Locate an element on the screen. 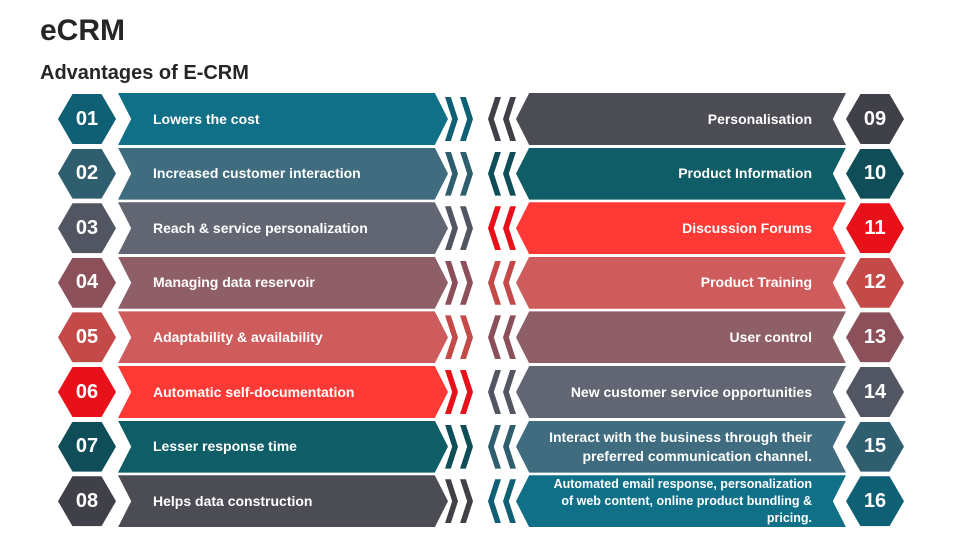  number-hexagon: 06 is located at coordinates (87, 392).